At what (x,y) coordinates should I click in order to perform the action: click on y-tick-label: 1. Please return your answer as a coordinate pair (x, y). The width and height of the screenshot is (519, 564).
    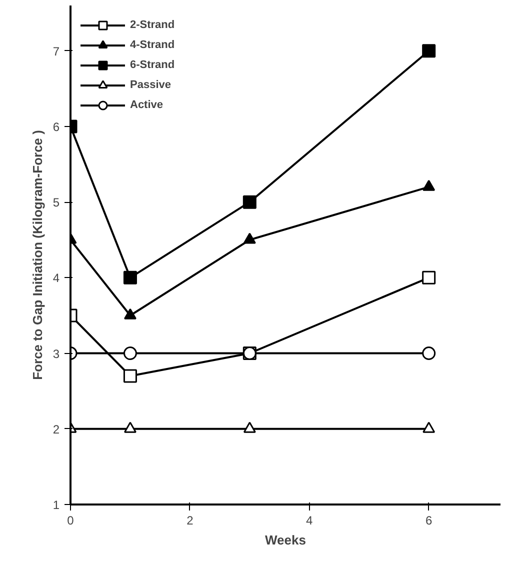
    Looking at the image, I should click on (56, 505).